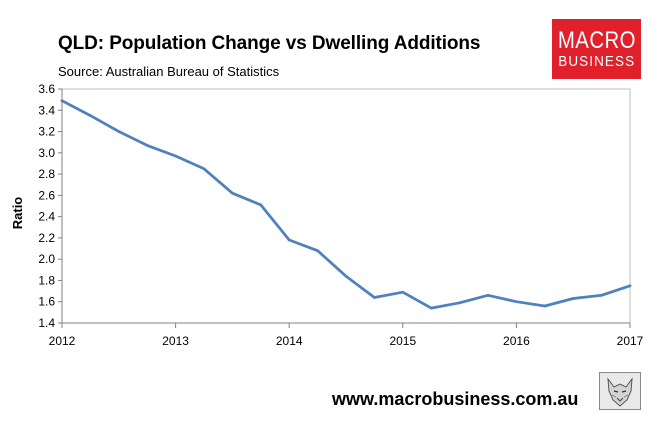  I want to click on logo-text-business: BUSINESS, so click(596, 61).